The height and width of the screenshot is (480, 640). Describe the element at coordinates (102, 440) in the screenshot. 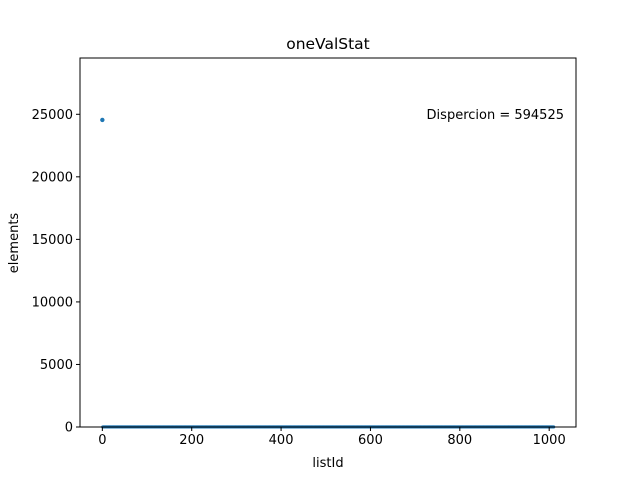

I see `x-tick-label: 0` at that location.